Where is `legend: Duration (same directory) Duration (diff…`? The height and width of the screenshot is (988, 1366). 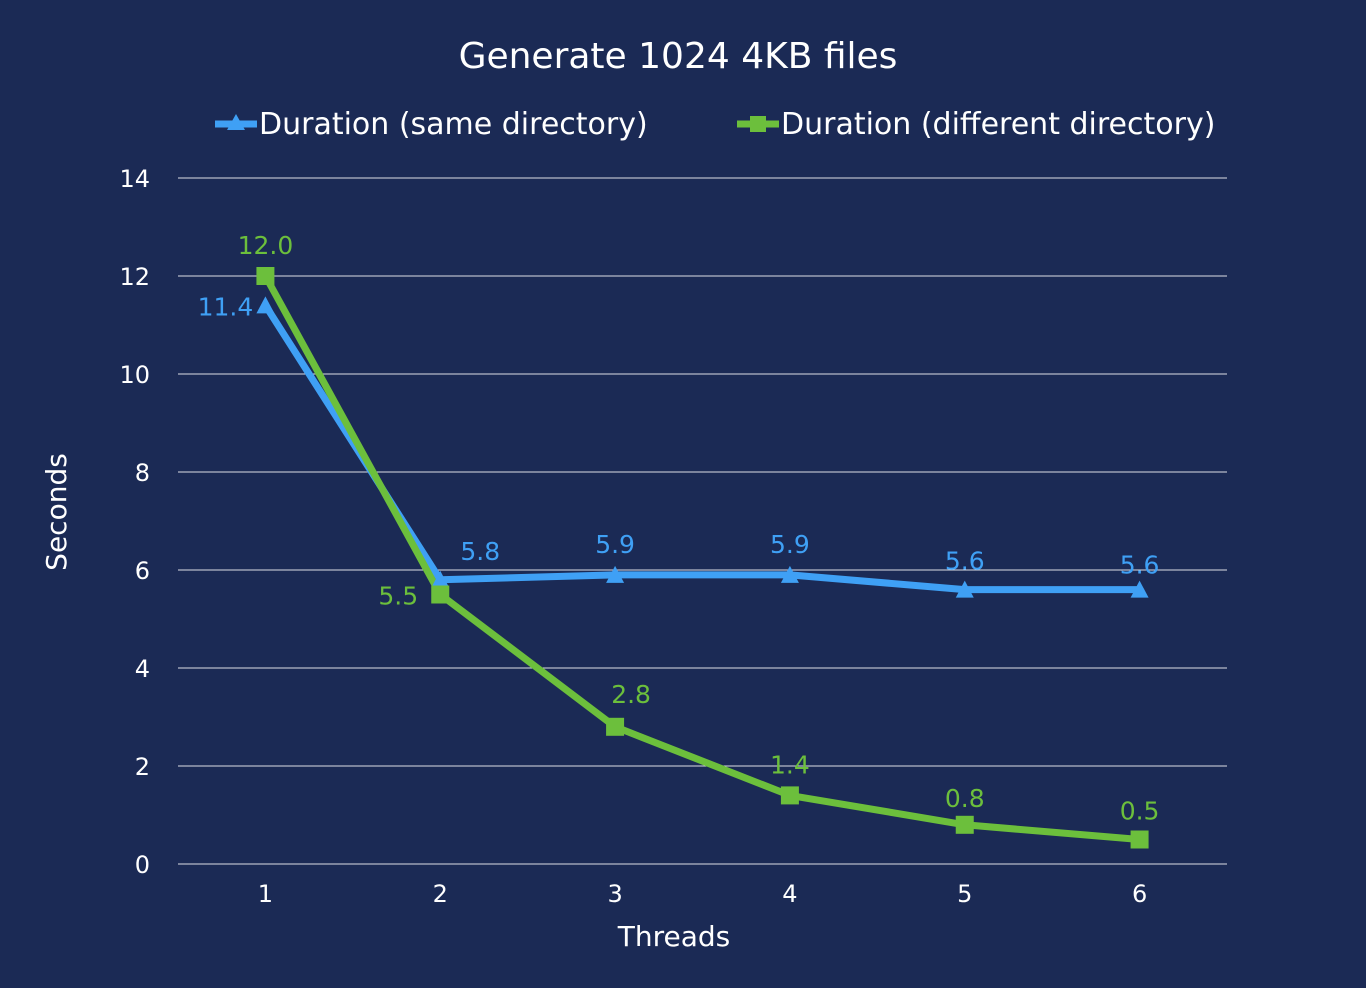
legend: Duration (same directory) Duration (diff… is located at coordinates (715, 124).